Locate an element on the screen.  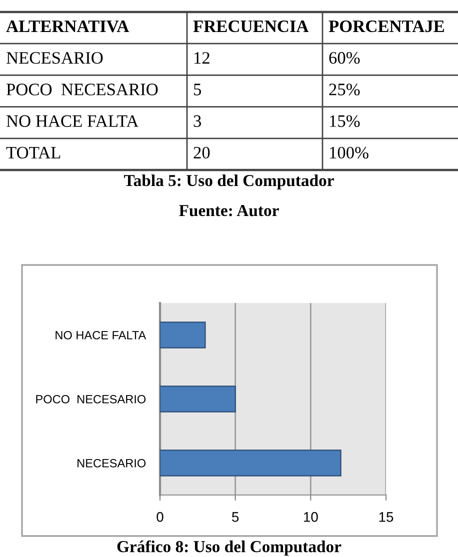
source-note: Fuente: Autor is located at coordinates (229, 210).